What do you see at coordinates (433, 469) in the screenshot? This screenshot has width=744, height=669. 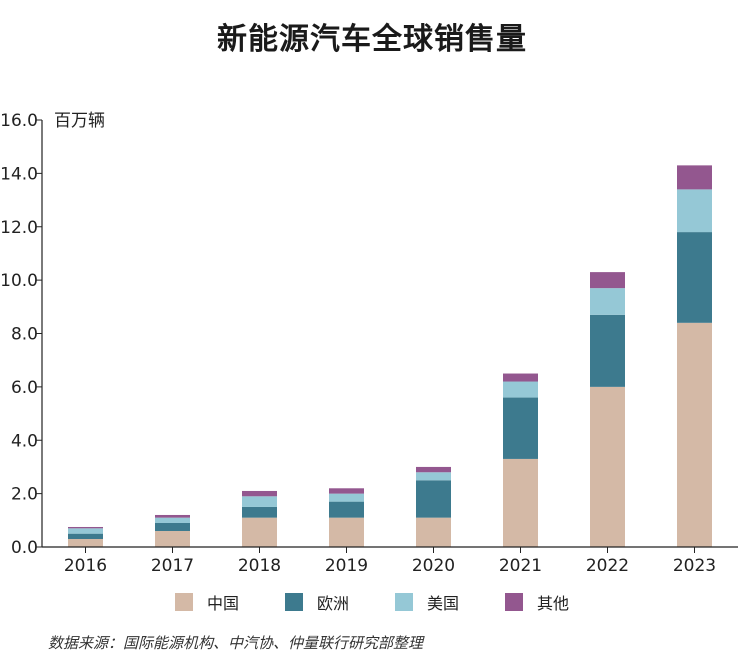 I see `bar-segment-2020-其他` at bounding box center [433, 469].